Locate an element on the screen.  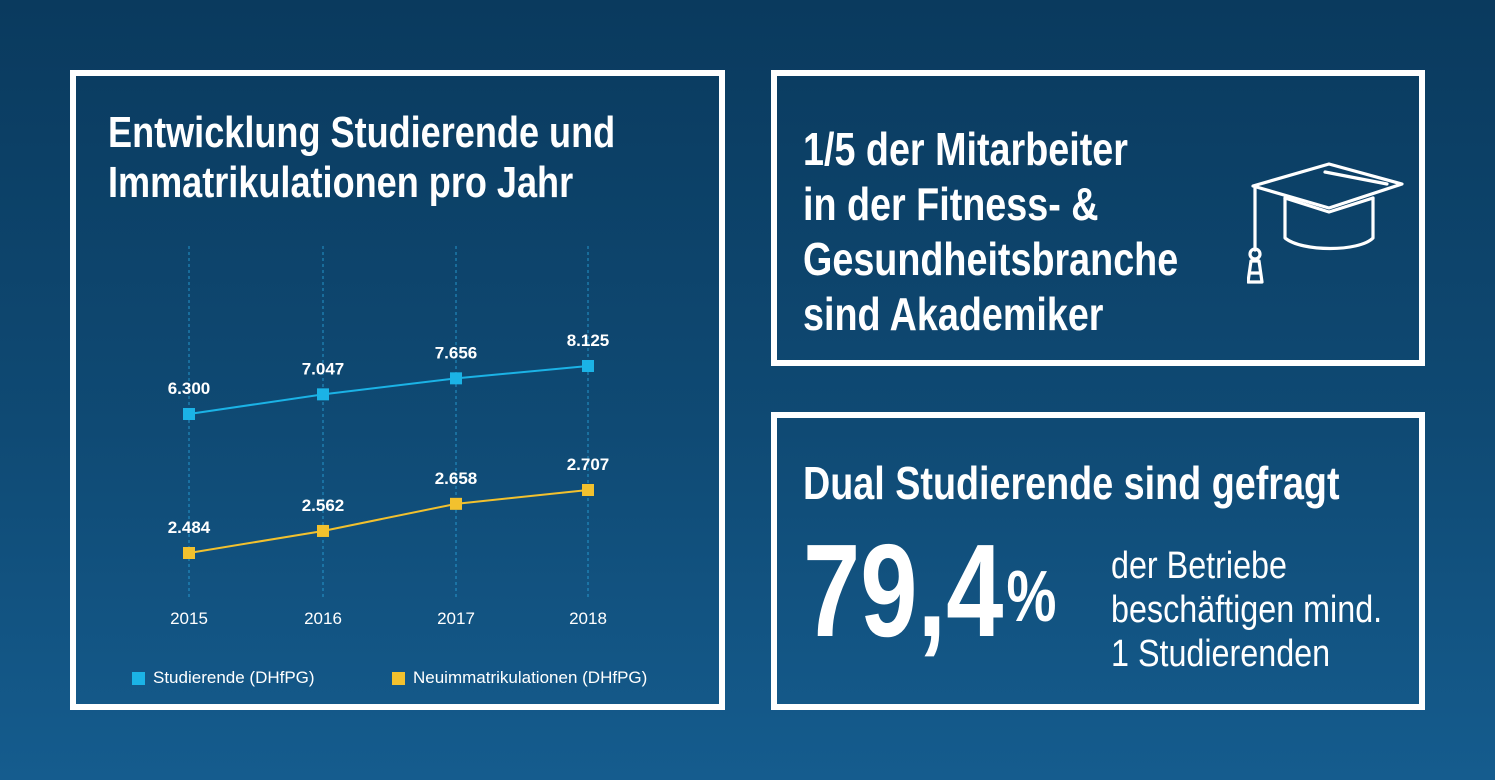
legend-item-studierende: Studierende (DHfPG) is located at coordinates (223, 678).